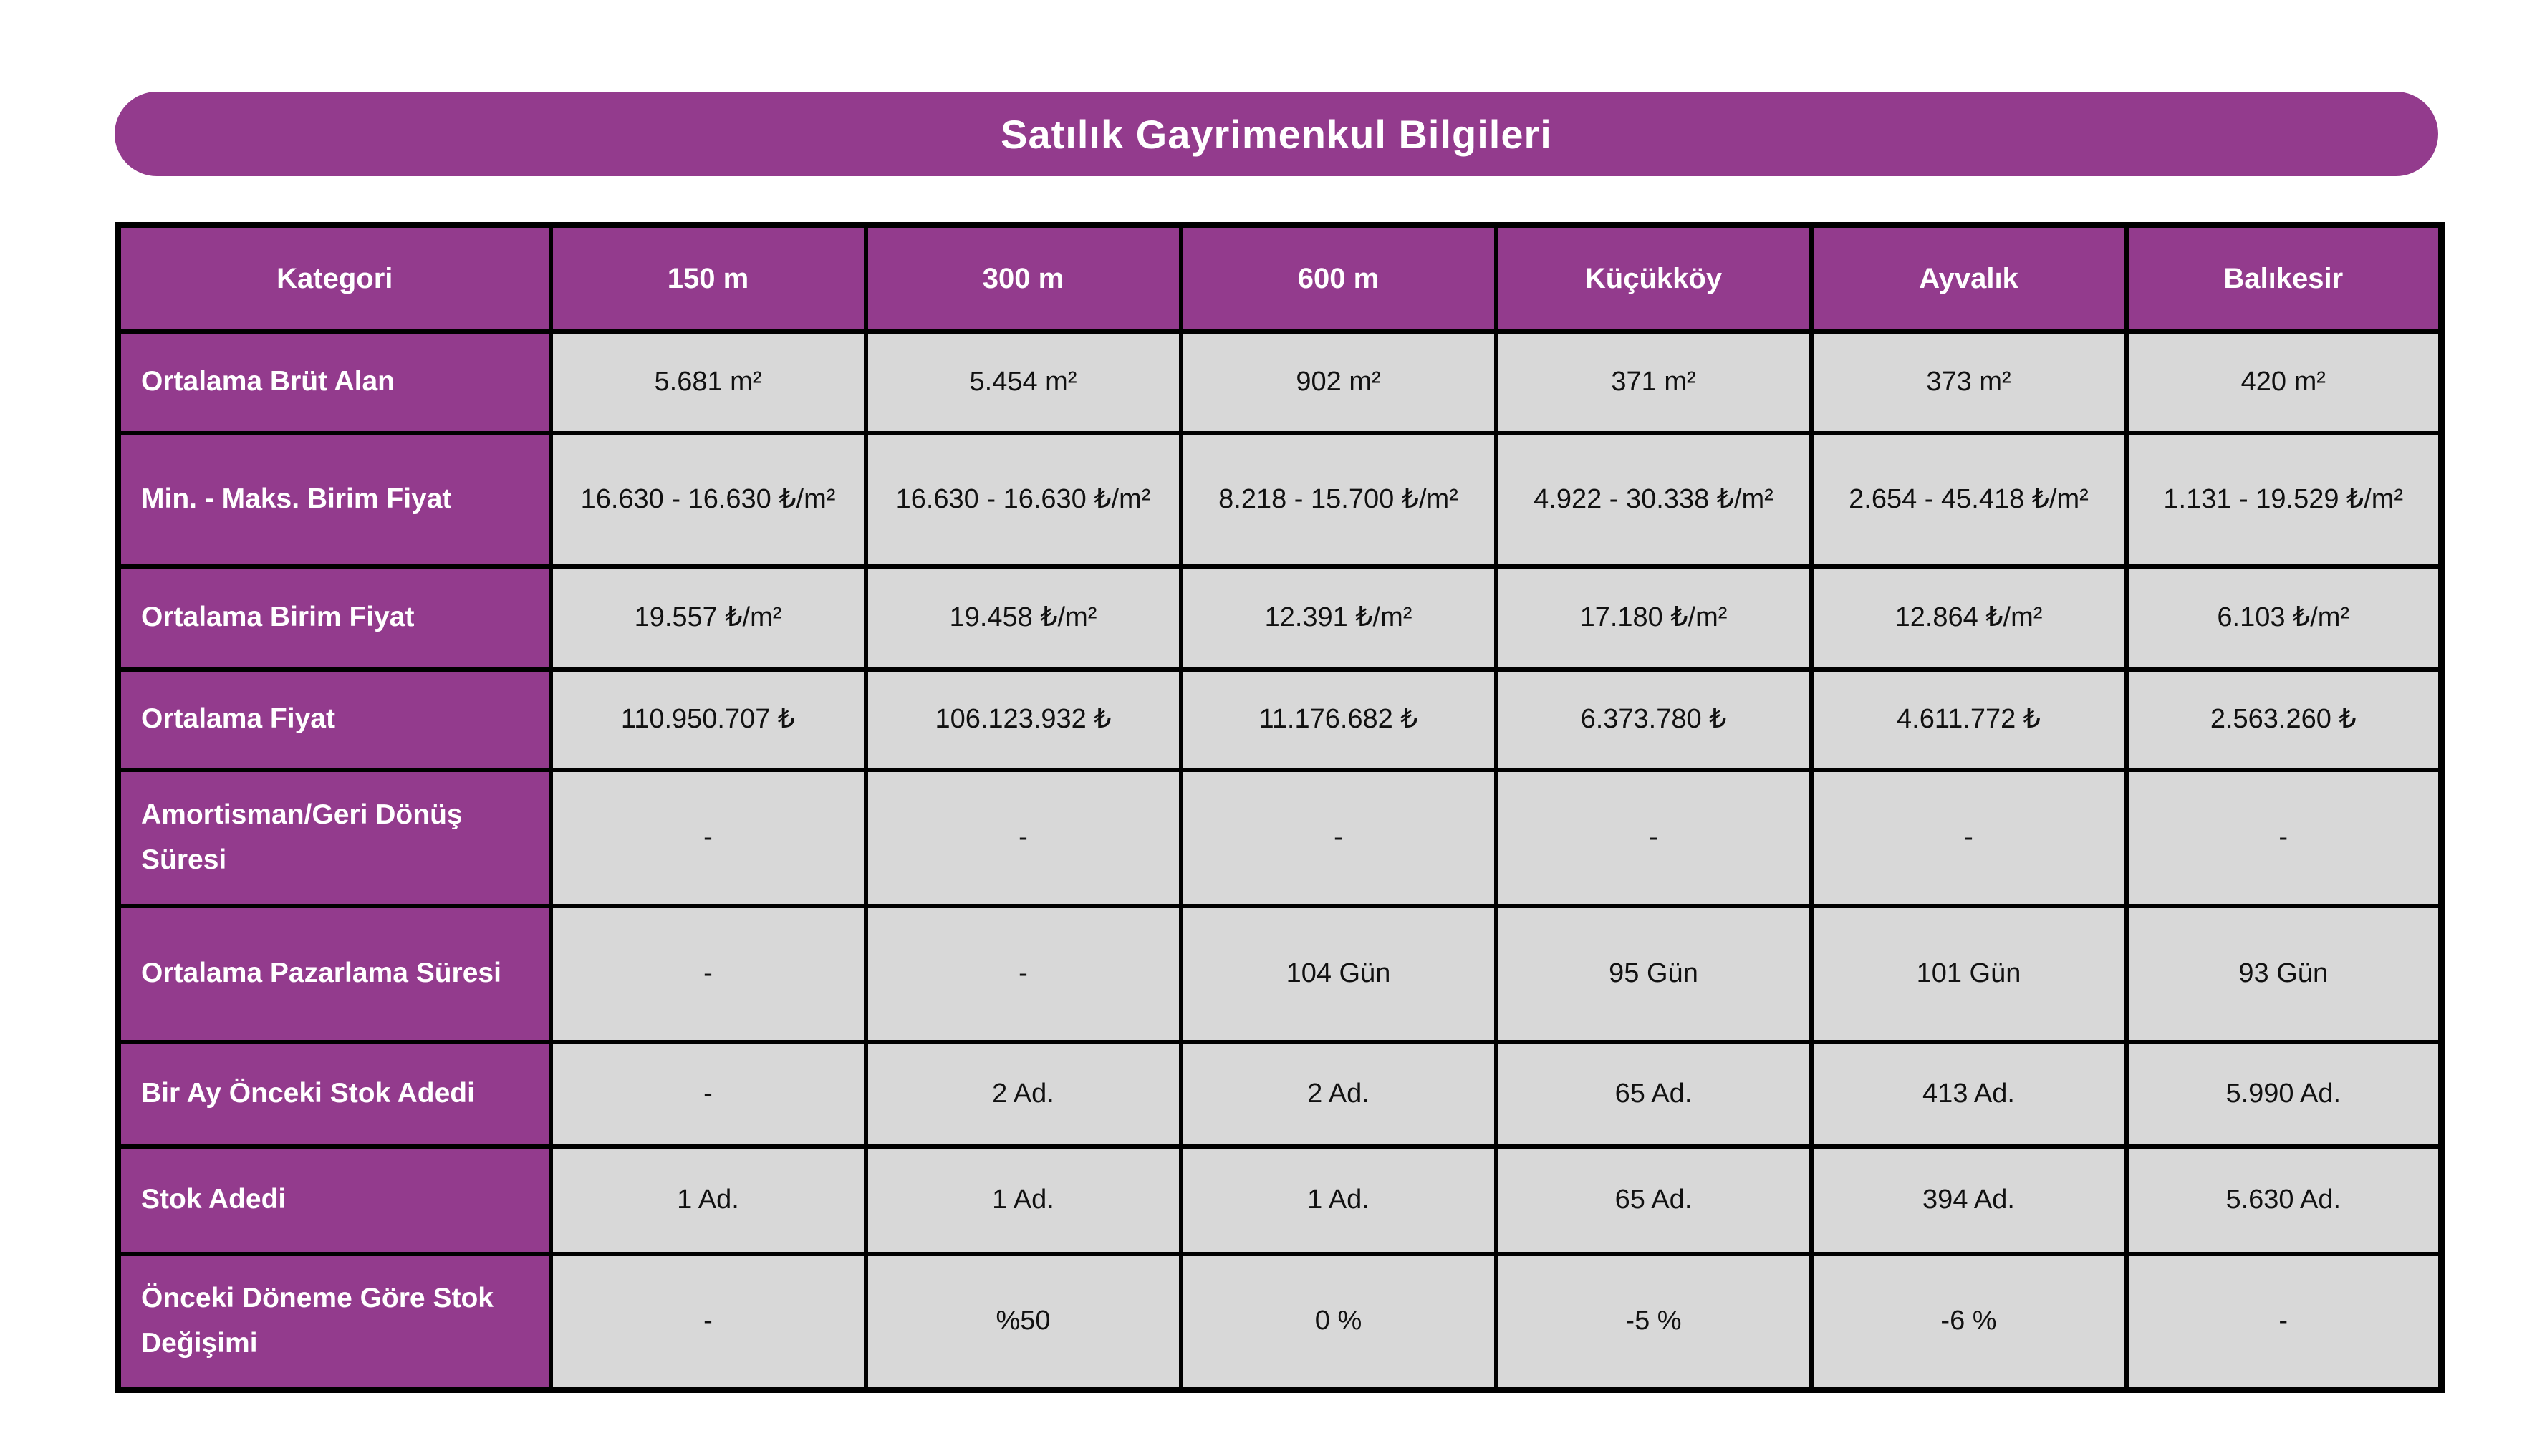 The height and width of the screenshot is (1456, 2527). What do you see at coordinates (334, 1094) in the screenshot?
I see `row-label: Bir Ay Önceki Stok Adedi` at bounding box center [334, 1094].